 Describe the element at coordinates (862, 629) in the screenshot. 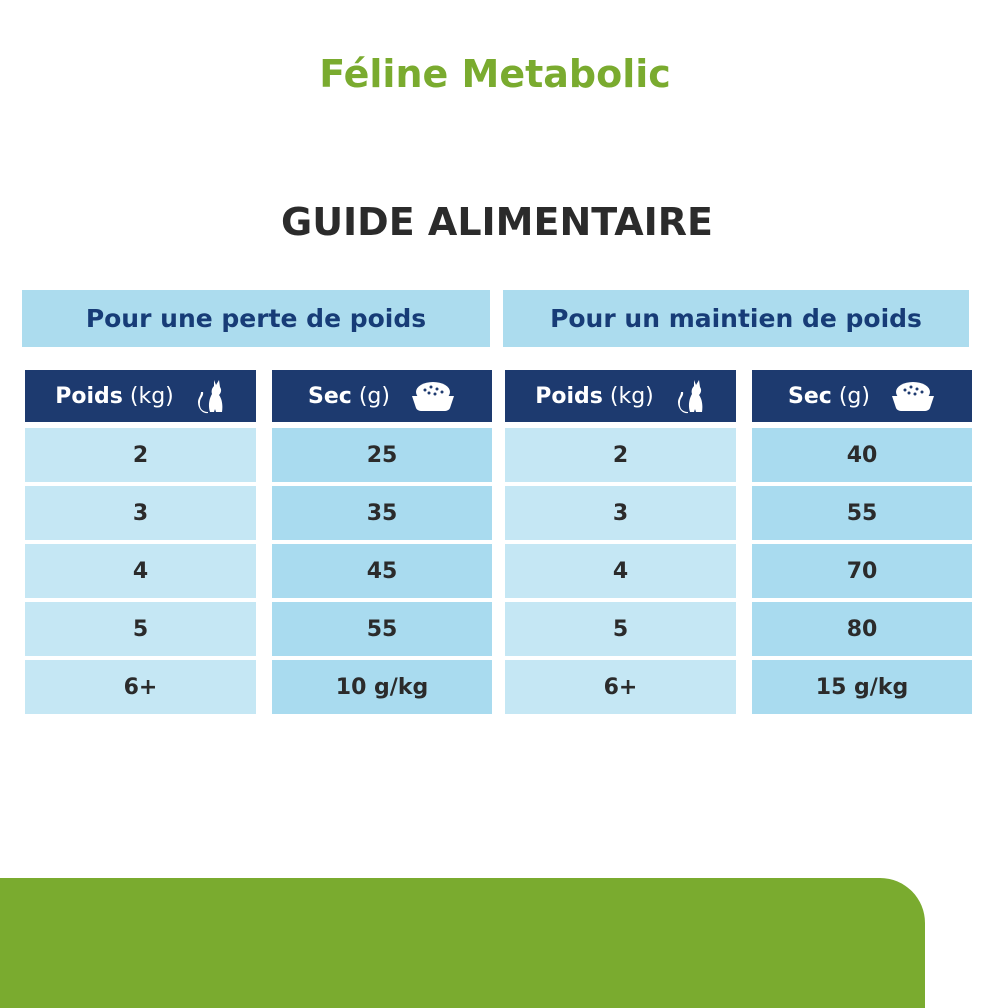

I see `table-cell: 80` at that location.